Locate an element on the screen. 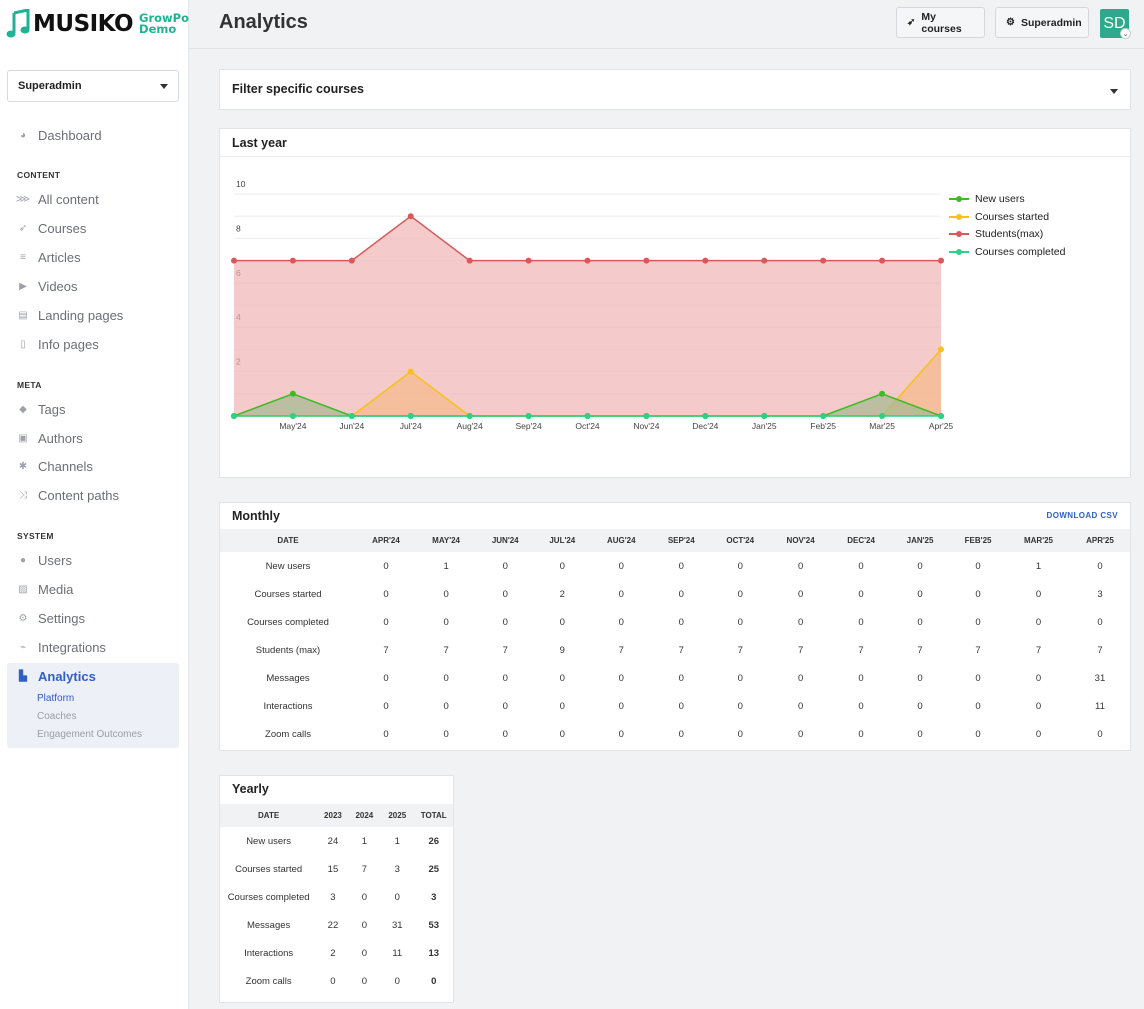 This screenshot has width=1144, height=1009. x-tick-label: Apr'25 is located at coordinates (941, 426).